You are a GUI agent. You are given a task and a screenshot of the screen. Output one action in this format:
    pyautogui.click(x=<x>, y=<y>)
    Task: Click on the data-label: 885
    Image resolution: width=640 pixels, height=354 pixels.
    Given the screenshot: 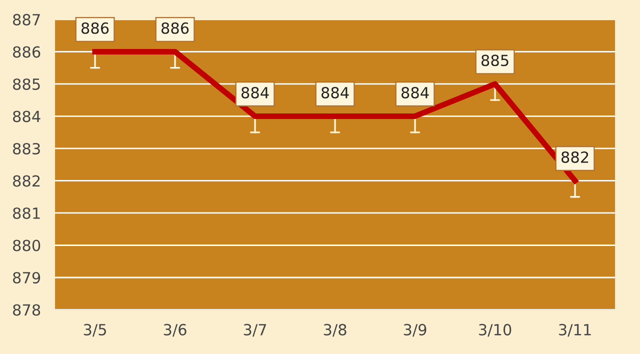 What is the action you would take?
    pyautogui.click(x=494, y=60)
    